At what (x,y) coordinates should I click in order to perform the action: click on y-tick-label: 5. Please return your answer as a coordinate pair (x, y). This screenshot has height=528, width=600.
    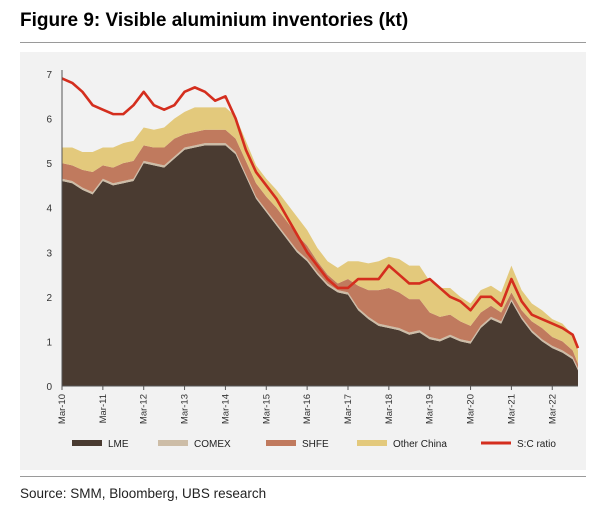
    Looking at the image, I should click on (49, 164).